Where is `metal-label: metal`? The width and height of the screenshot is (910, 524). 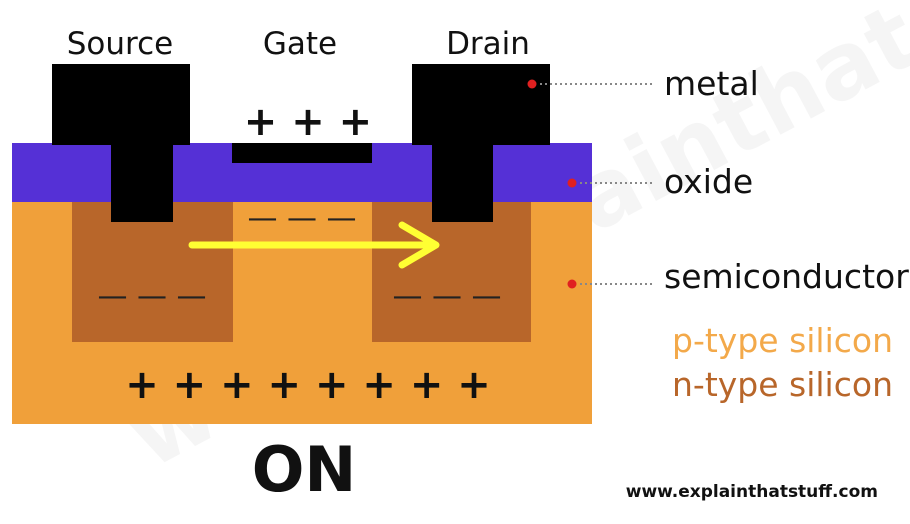 metal-label: metal is located at coordinates (711, 83).